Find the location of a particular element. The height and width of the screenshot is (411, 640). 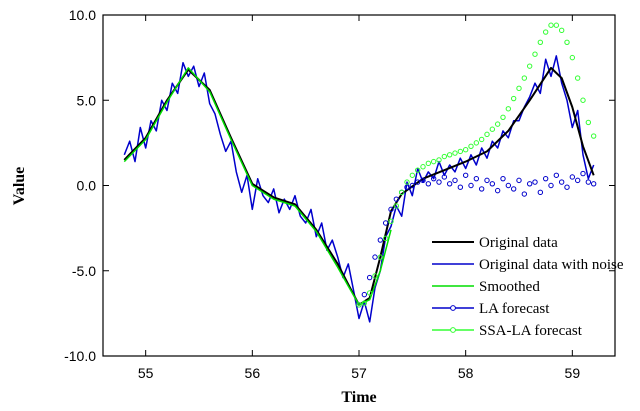

legend-marker is located at coordinates (453, 308).